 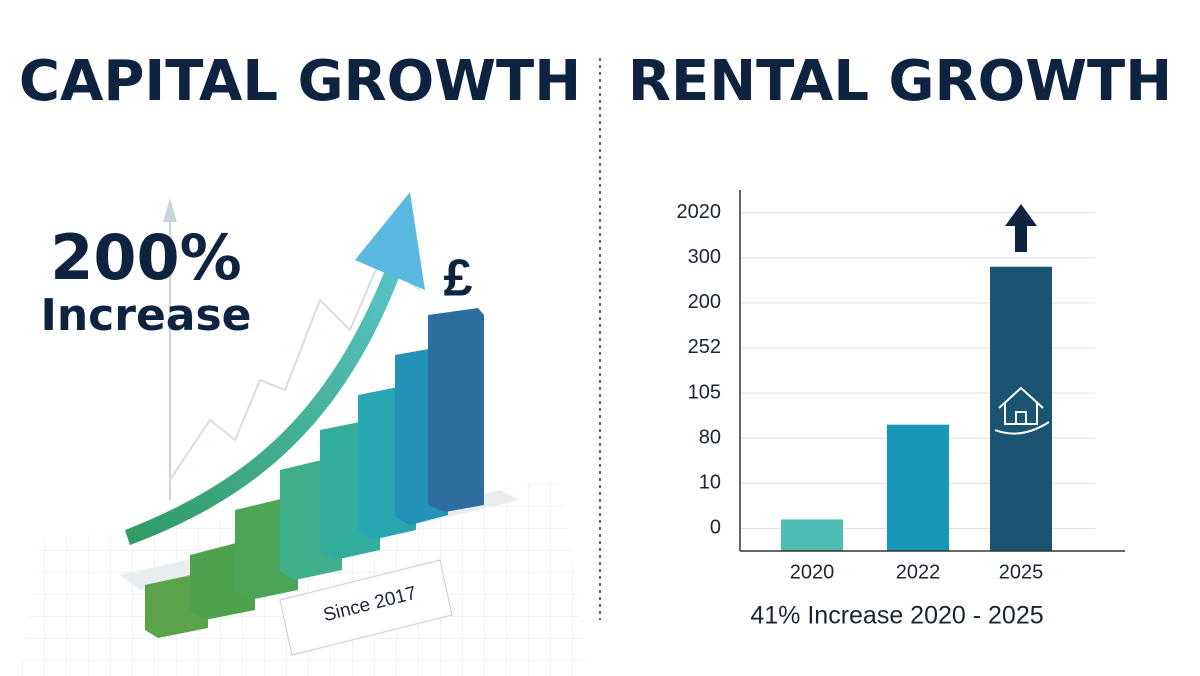 I want to click on x-tick-label: 2025, so click(x=1021, y=572).